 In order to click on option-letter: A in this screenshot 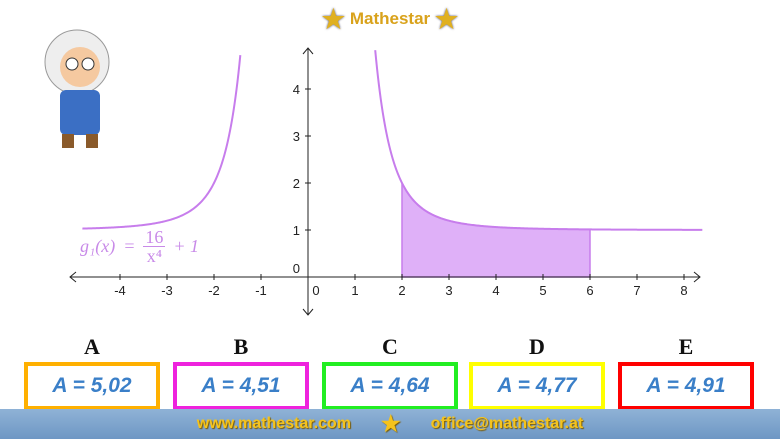, I will do `click(92, 346)`.